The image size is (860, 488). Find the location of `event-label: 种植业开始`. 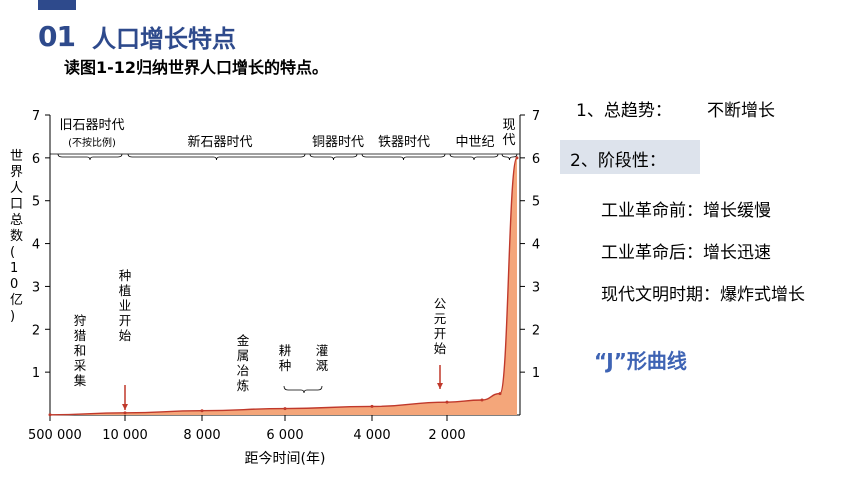

event-label: 种植业开始 is located at coordinates (125, 305).